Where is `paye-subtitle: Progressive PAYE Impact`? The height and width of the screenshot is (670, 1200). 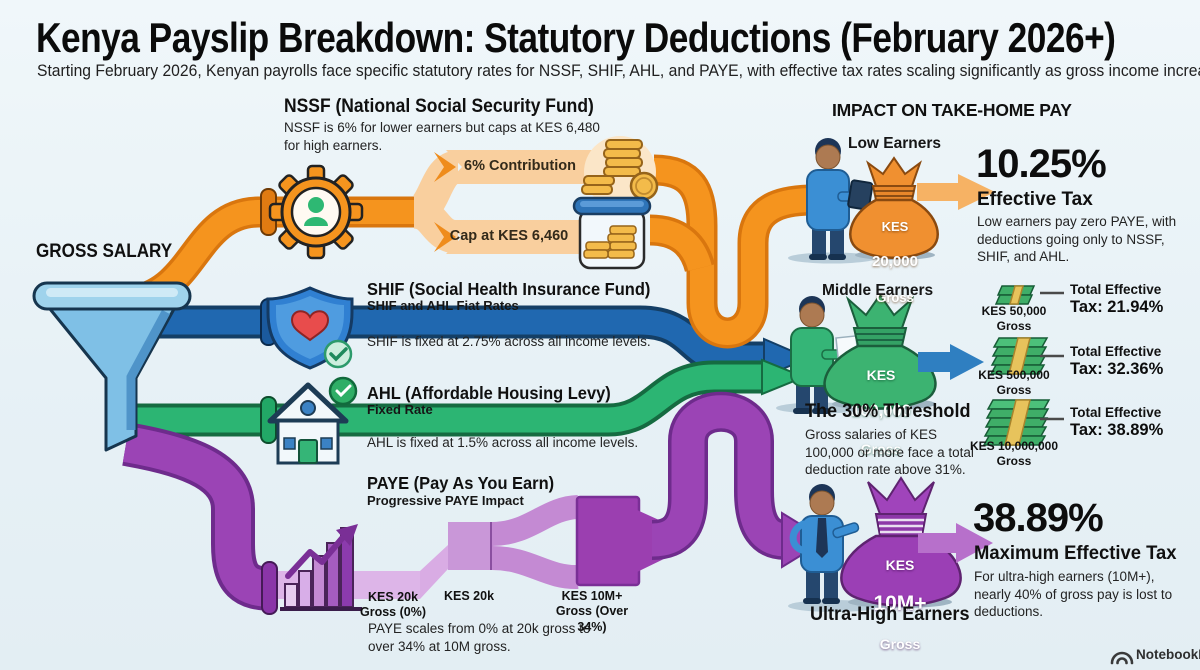
paye-subtitle: Progressive PAYE Impact is located at coordinates (445, 500).